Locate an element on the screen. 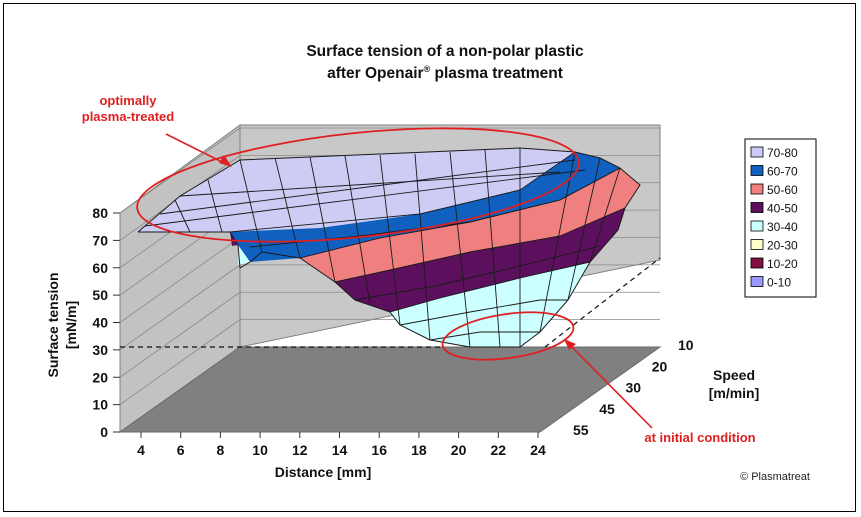 The width and height of the screenshot is (861, 517). legend: 70-80 60-70 50-60 40-50 30-40 20-30 10-20 0-10 is located at coordinates (774, 218).